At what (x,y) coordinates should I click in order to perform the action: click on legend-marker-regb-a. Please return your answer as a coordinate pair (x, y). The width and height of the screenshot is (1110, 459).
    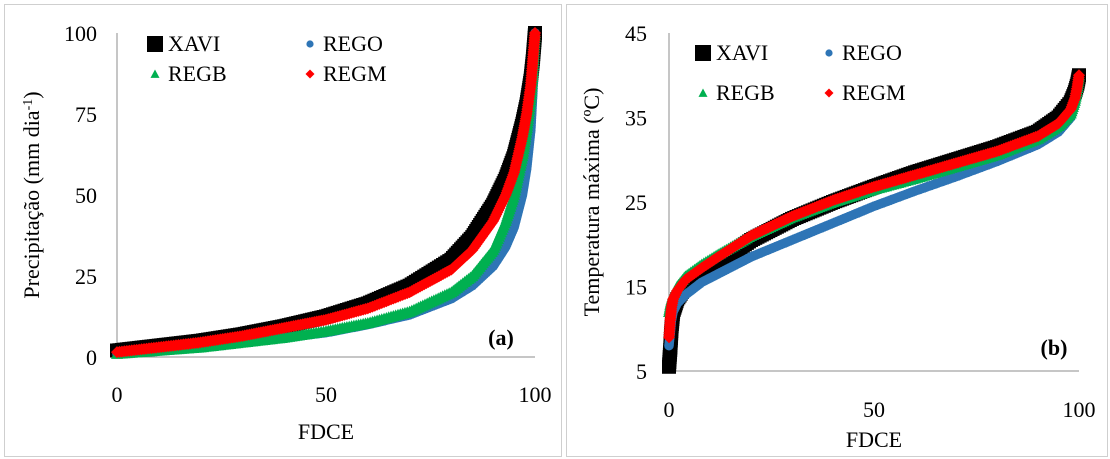
    Looking at the image, I should click on (155, 73).